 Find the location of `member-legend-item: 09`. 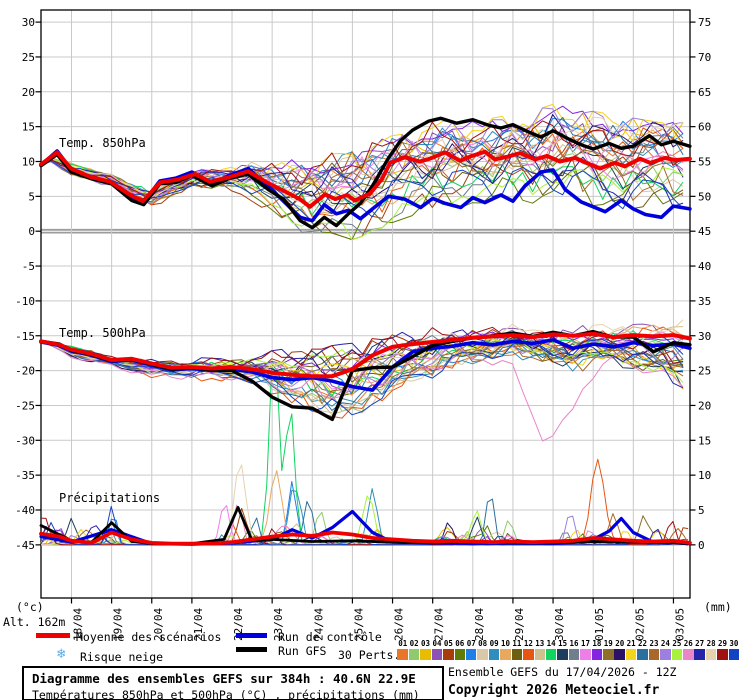

member-legend-item: 09 is located at coordinates (494, 649).